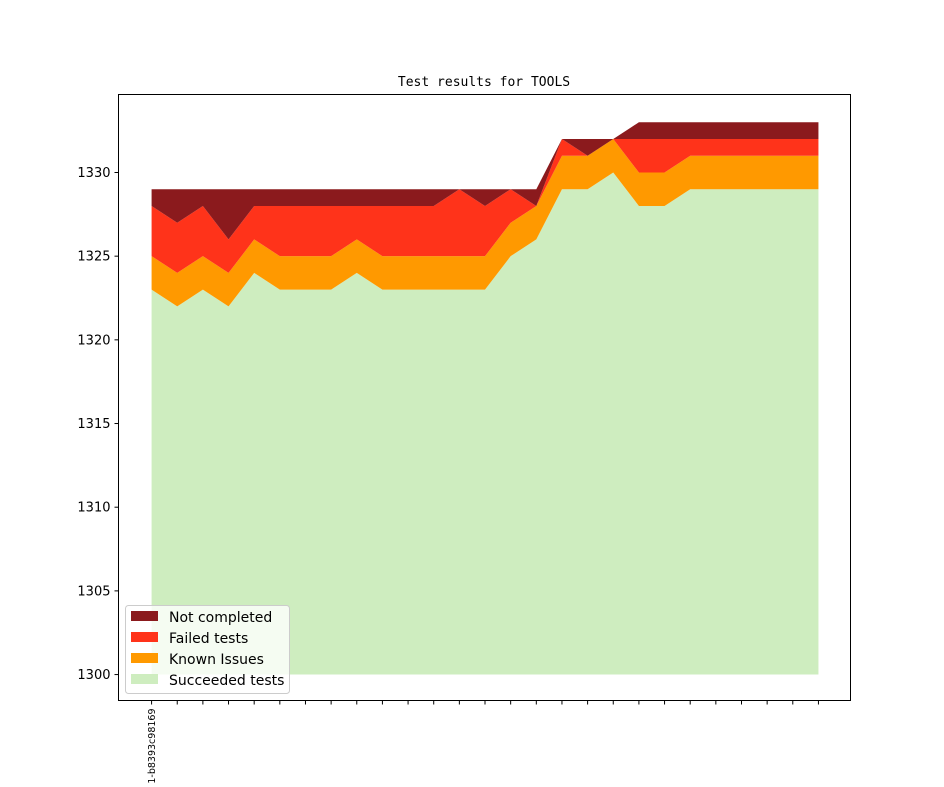 The width and height of the screenshot is (944, 787). I want to click on y-tick-label: 1315, so click(93, 424).